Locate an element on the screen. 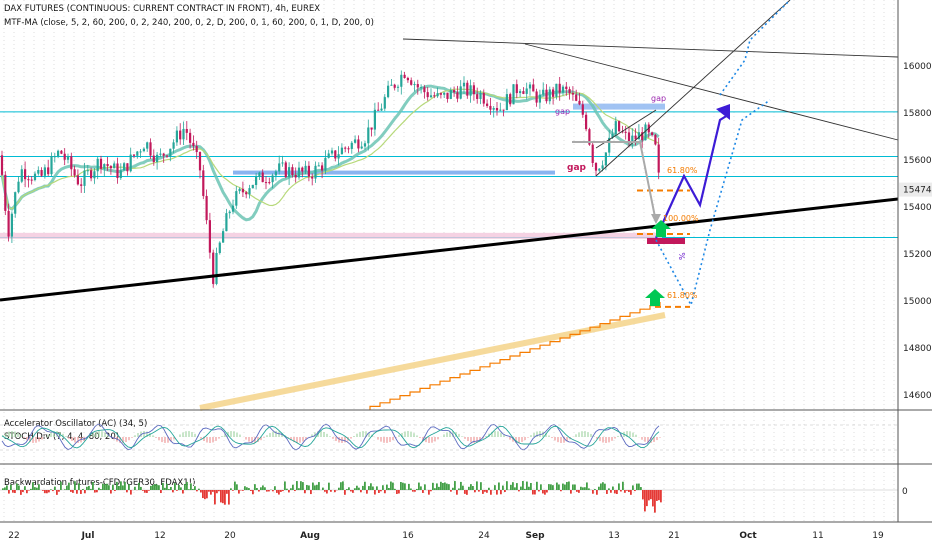 The width and height of the screenshot is (932, 550). price-tick-label: 14800 is located at coordinates (917, 349).